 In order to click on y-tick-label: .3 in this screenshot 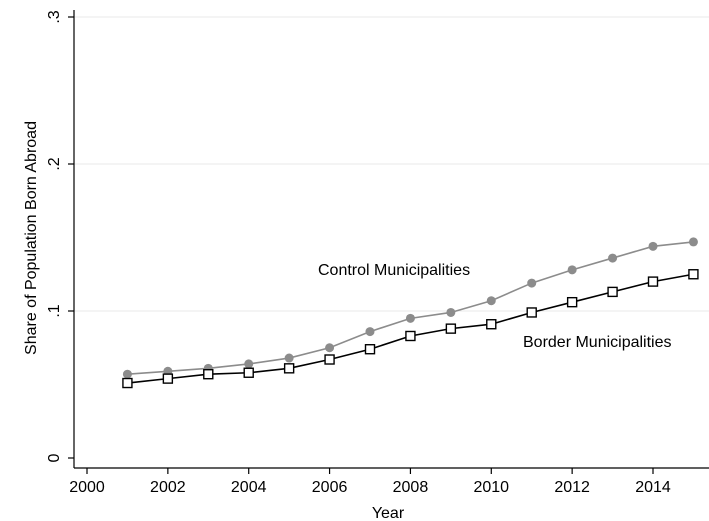, I will do `click(54, 16)`.